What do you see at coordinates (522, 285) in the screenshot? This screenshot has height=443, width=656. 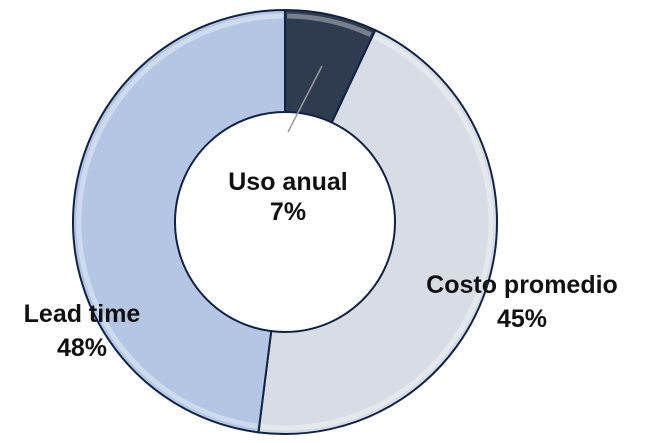 I see `slice-label-costo-promedio: Costo promedio` at bounding box center [522, 285].